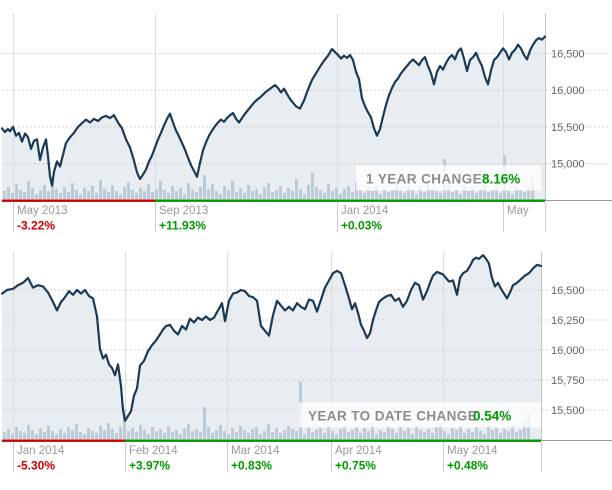 The height and width of the screenshot is (490, 612). What do you see at coordinates (392, 416) in the screenshot?
I see `ytd-legend-label: YEAR TO DATE CHANGE` at bounding box center [392, 416].